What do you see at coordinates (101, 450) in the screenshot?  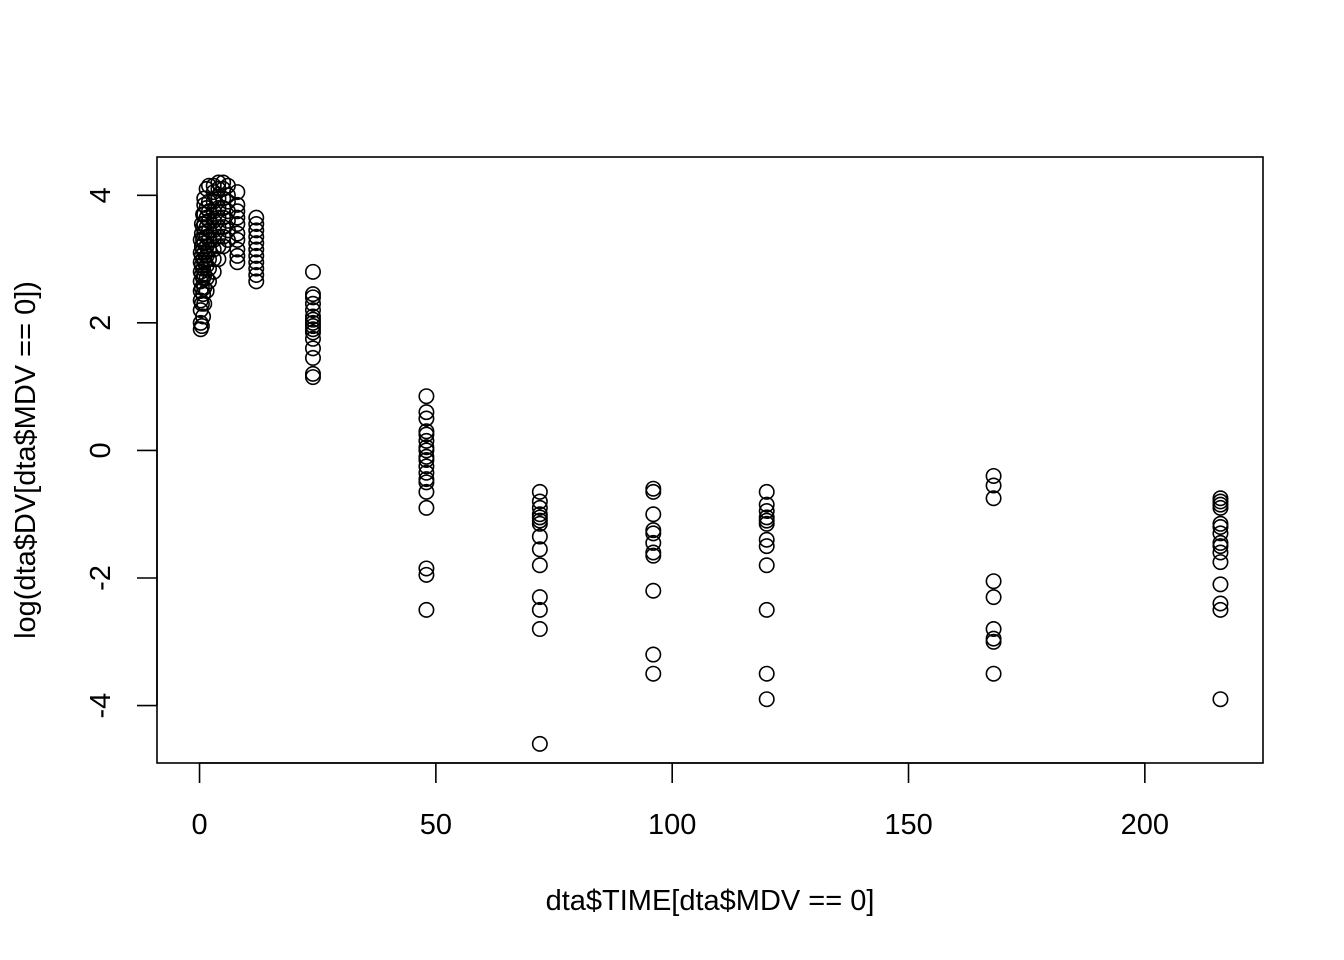 I see `y-tick-label: 0` at bounding box center [101, 450].